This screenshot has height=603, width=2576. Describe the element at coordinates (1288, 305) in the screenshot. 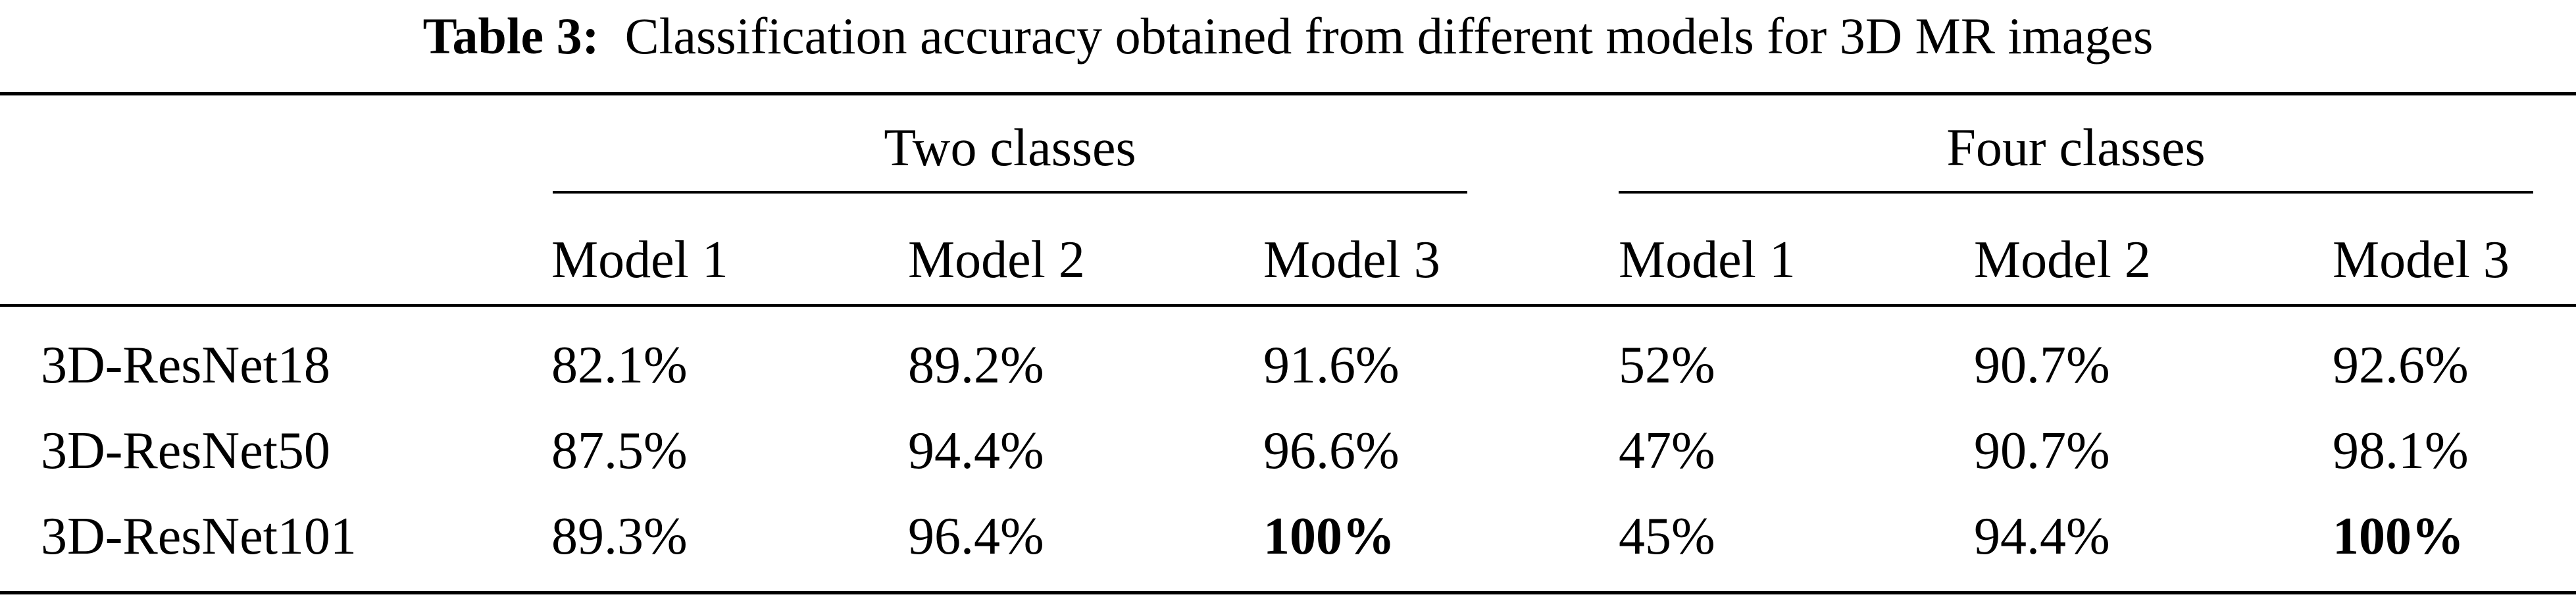

I see `table-header-rule` at that location.